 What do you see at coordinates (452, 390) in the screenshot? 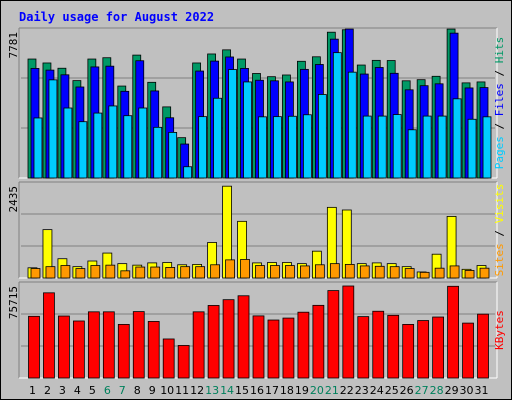
I see `day-tick-label: 29` at bounding box center [452, 390].